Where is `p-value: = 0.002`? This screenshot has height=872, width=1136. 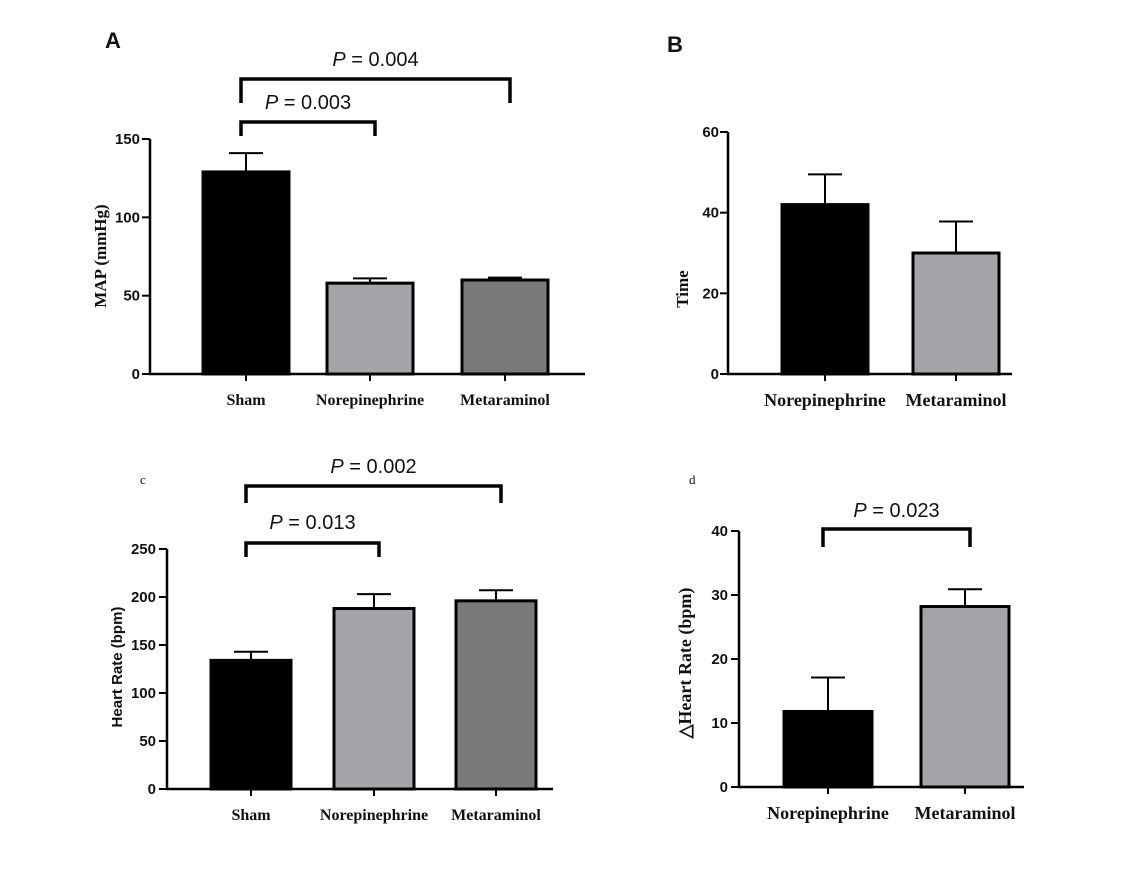
p-value: = 0.002 is located at coordinates (380, 467).